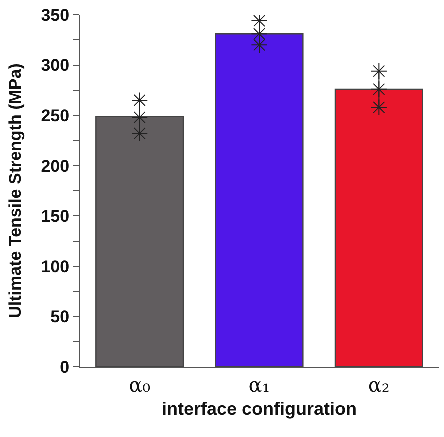 Image resolution: width=444 pixels, height=437 pixels. Describe the element at coordinates (379, 385) in the screenshot. I see `x-tick-label: α₂` at that location.